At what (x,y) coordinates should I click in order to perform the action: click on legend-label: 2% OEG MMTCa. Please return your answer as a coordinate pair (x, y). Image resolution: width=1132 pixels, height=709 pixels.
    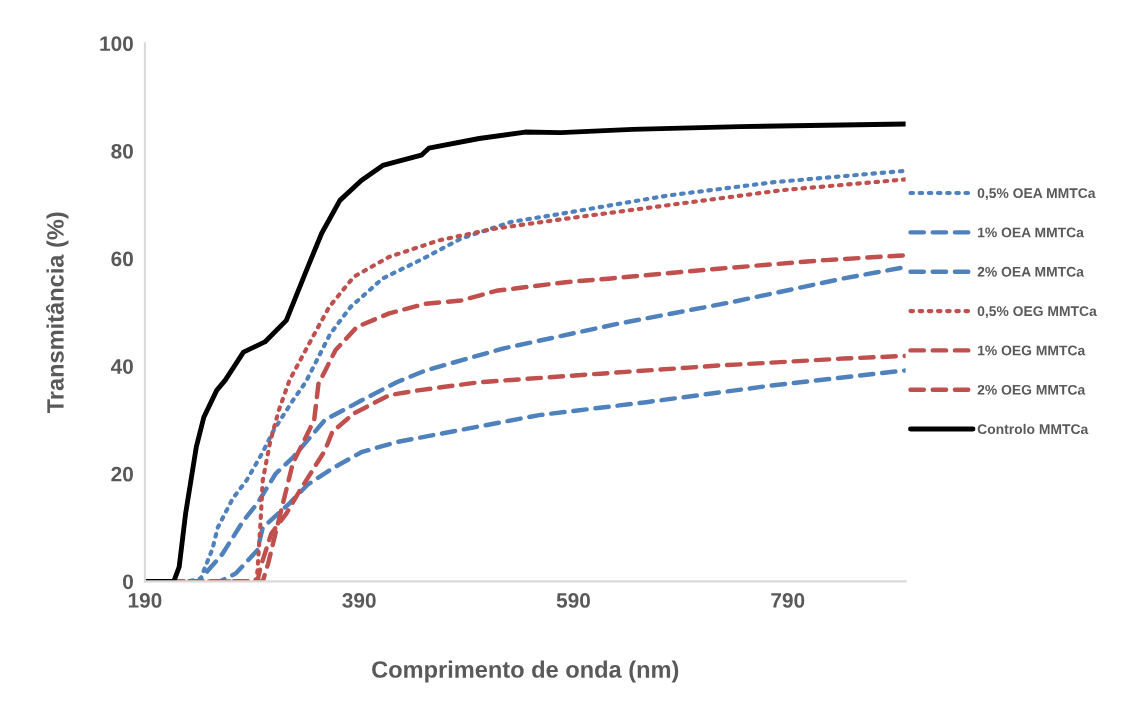
    Looking at the image, I should click on (1031, 389).